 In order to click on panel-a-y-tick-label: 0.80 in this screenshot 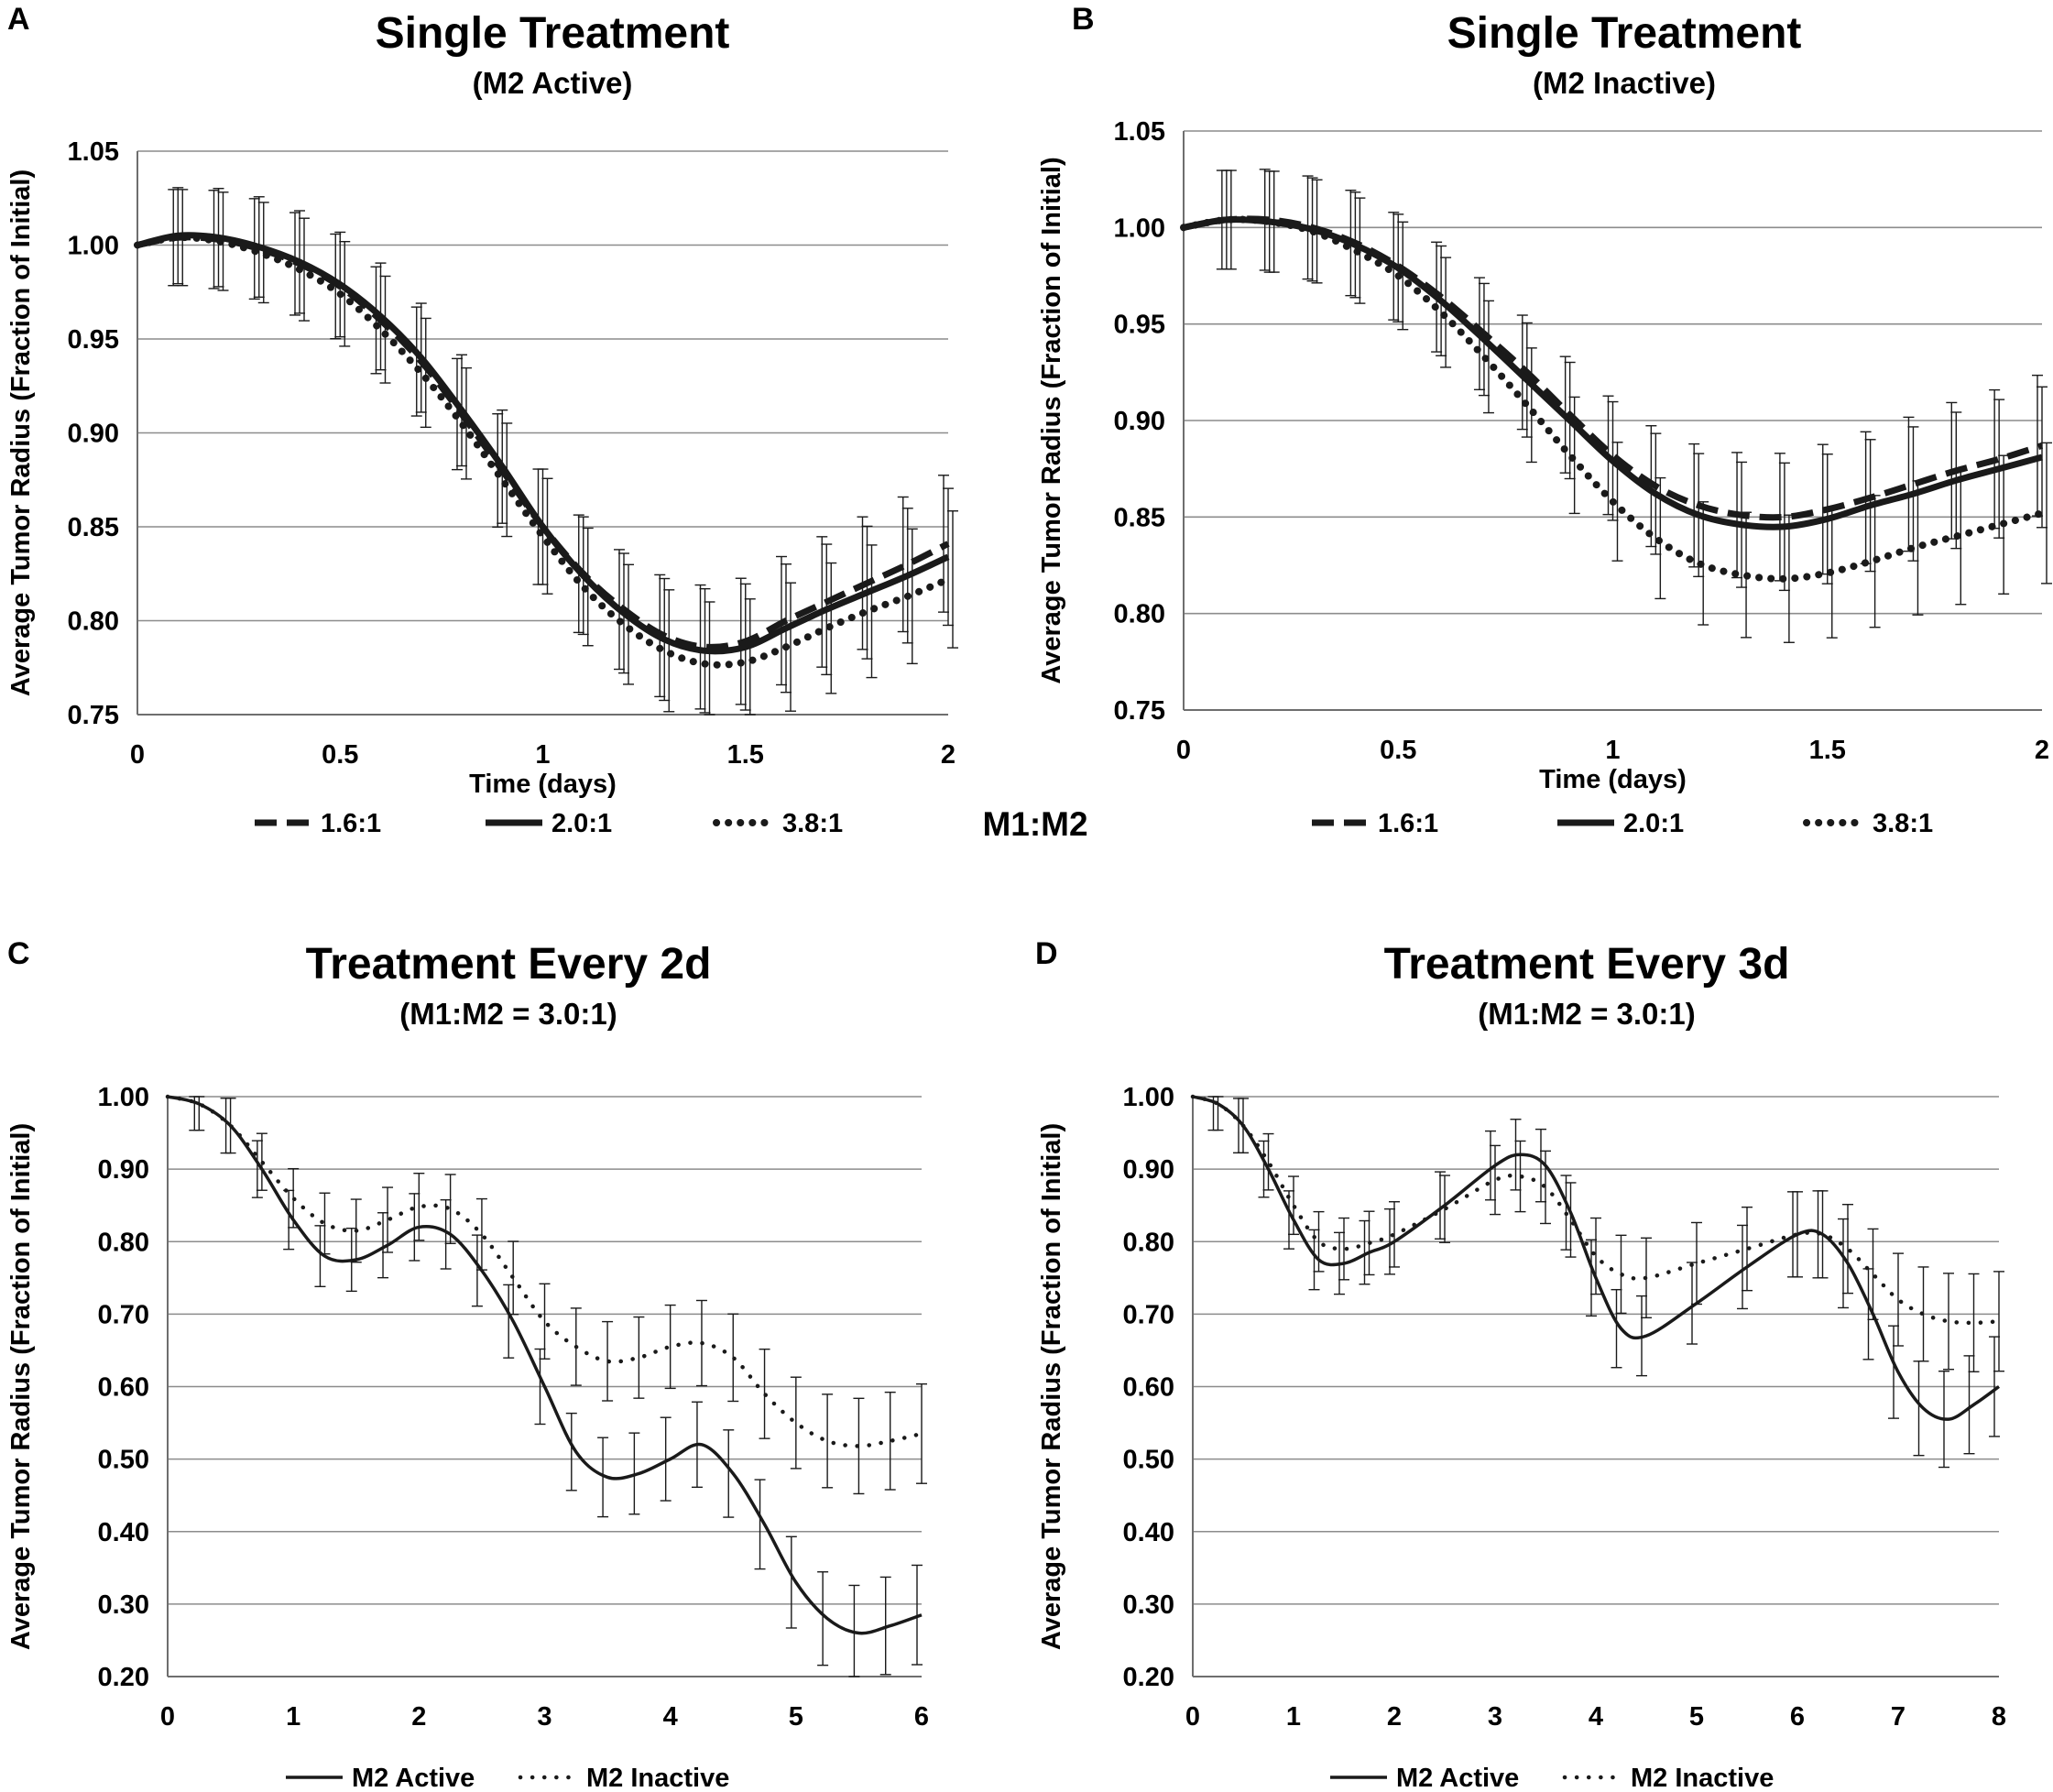, I will do `click(94, 622)`.